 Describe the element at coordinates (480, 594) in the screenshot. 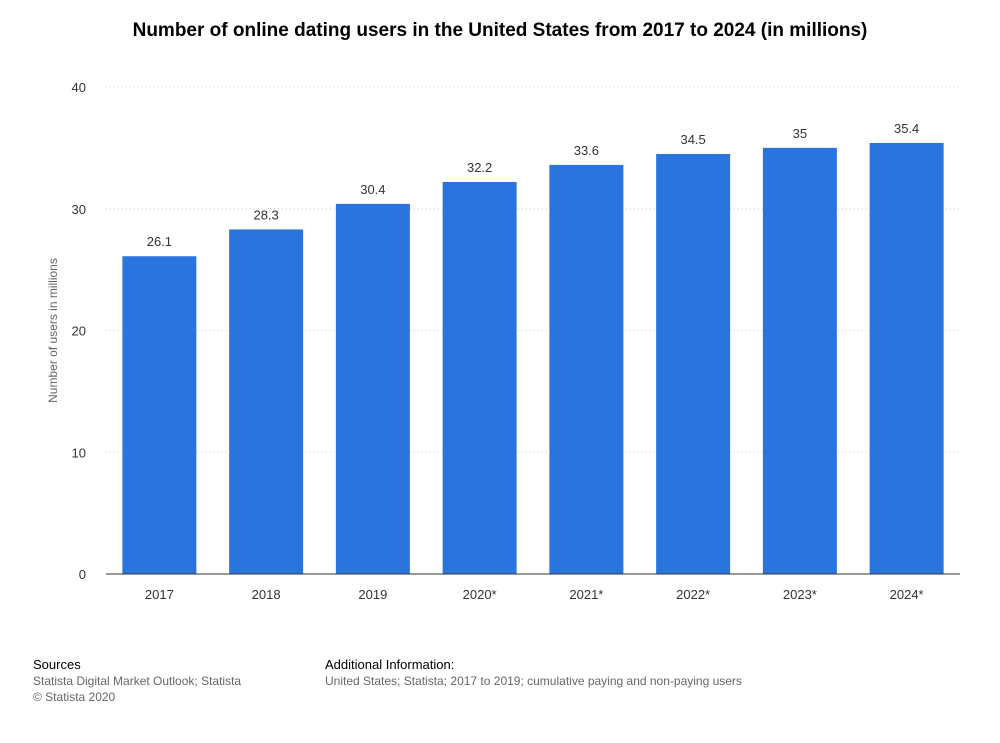

I see `x-tick-label: 2020*` at that location.